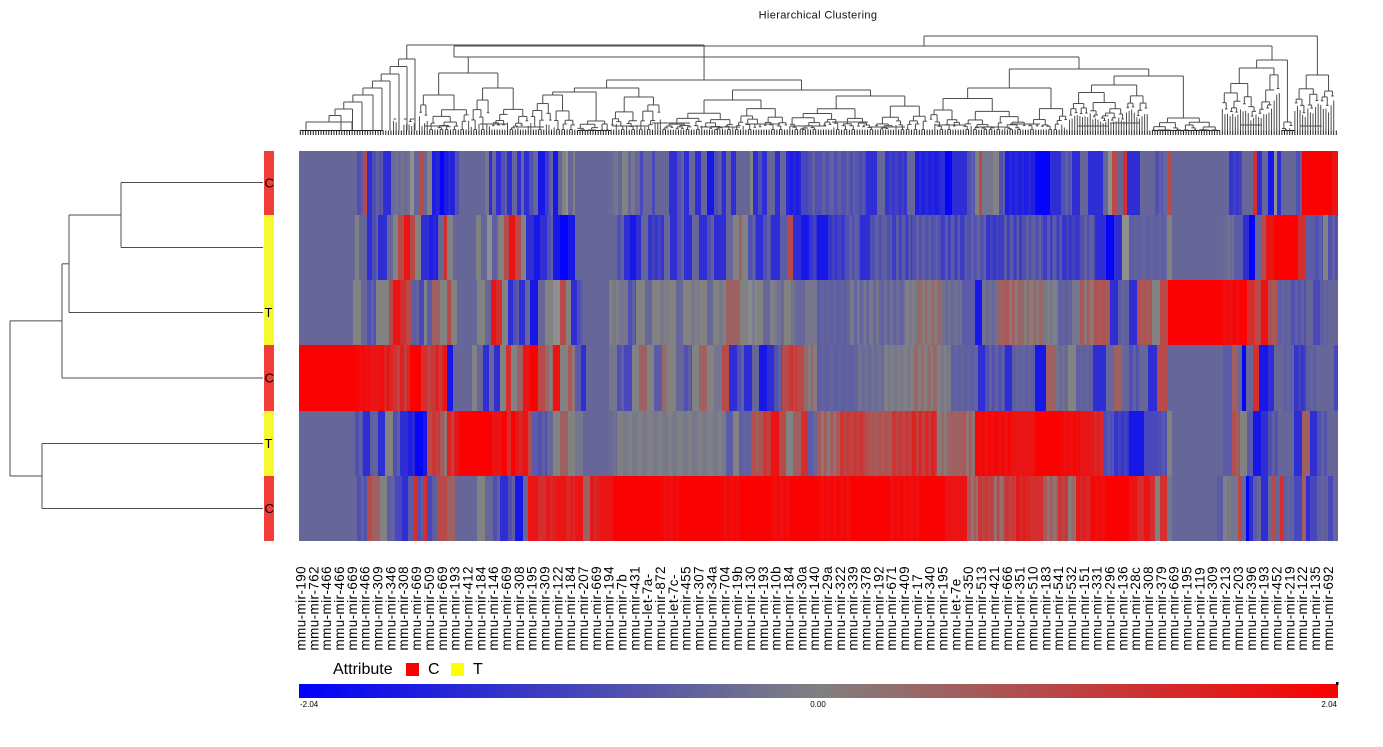  I want to click on svg-text: mmu-mir-30a, so click(801, 608).